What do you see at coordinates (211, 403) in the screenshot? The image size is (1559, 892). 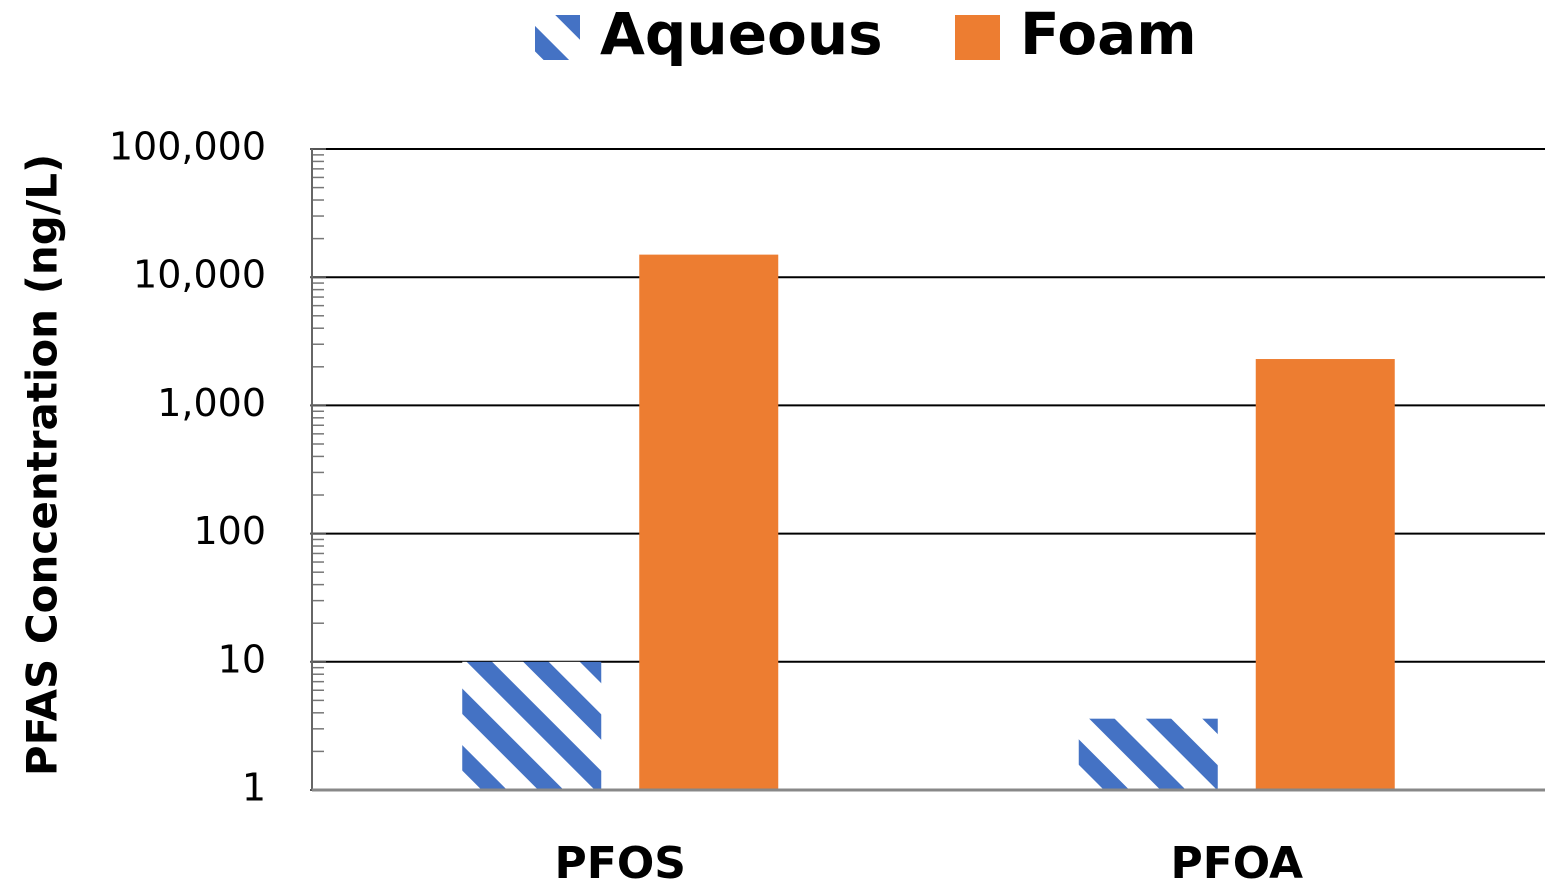 I see `y-tick-label: 1,000` at bounding box center [211, 403].